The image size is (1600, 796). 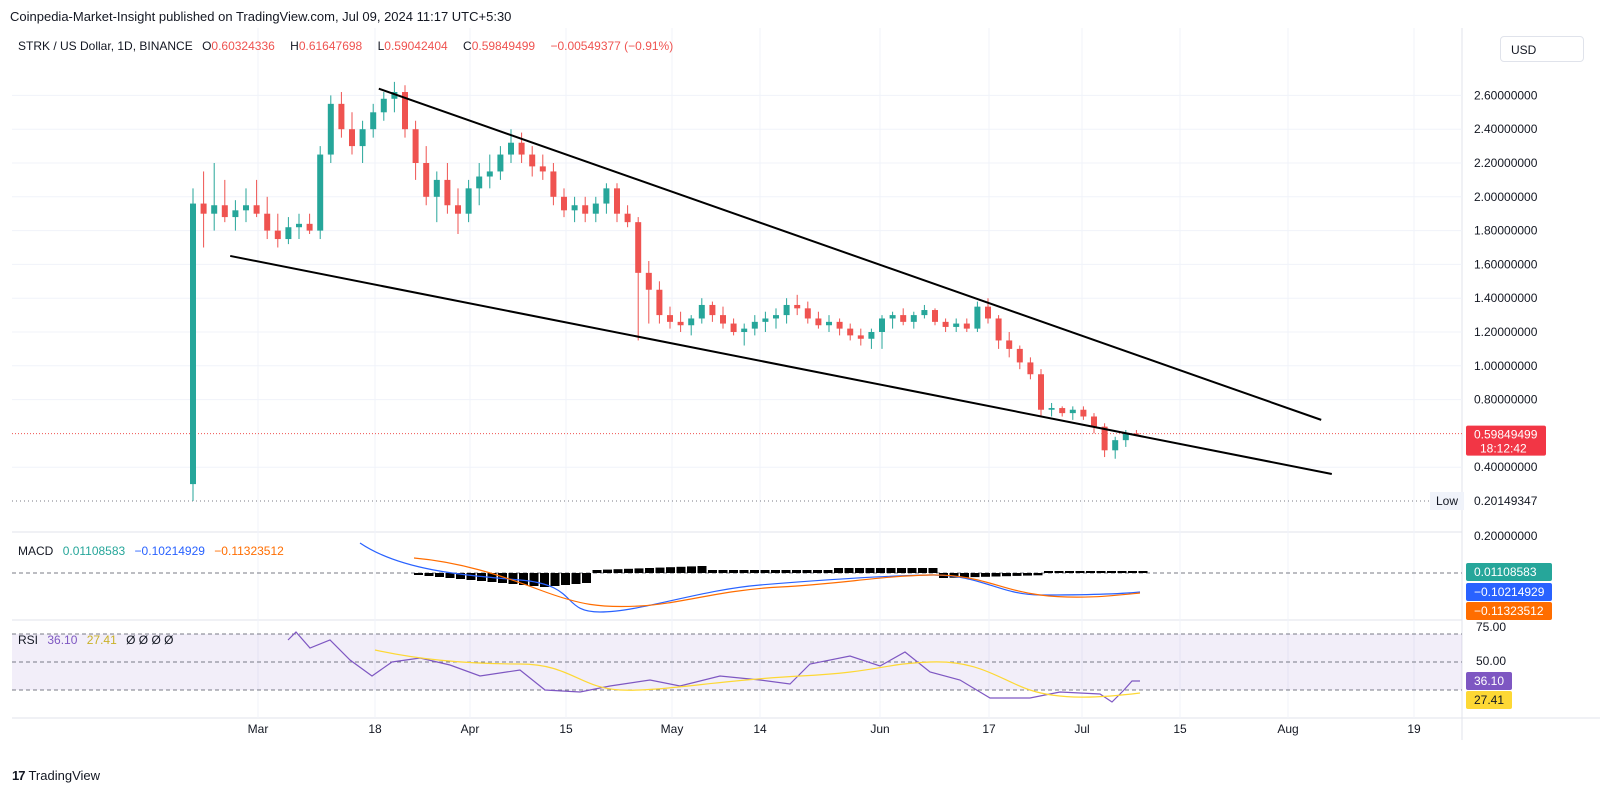 I want to click on time-tick-label: 14, so click(x=760, y=729).